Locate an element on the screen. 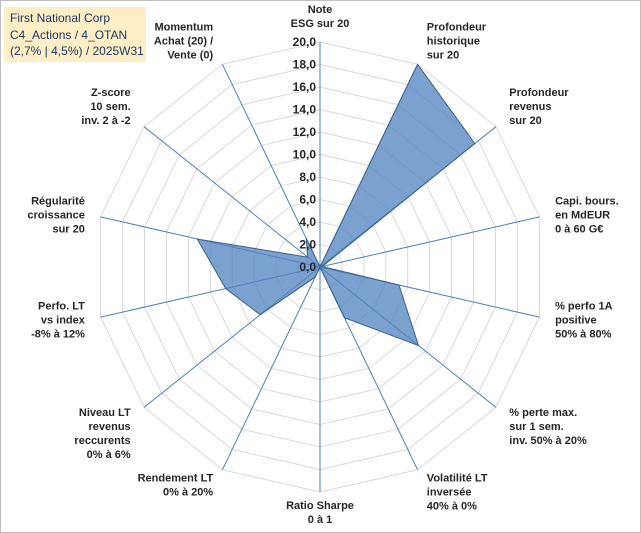 The image size is (641, 533). axis-label-12-line-0: Z-score is located at coordinates (111, 93).